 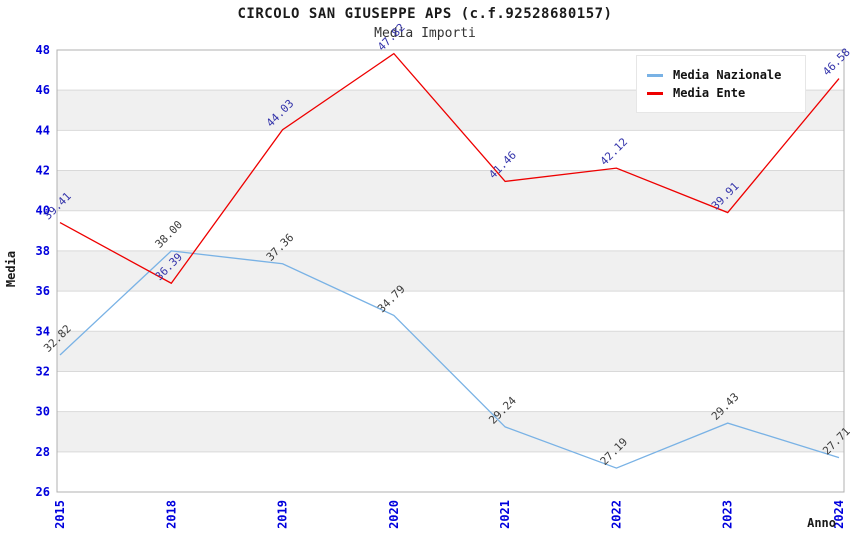 What do you see at coordinates (721, 84) in the screenshot?
I see `legend: Media Nazionale Media Ente` at bounding box center [721, 84].